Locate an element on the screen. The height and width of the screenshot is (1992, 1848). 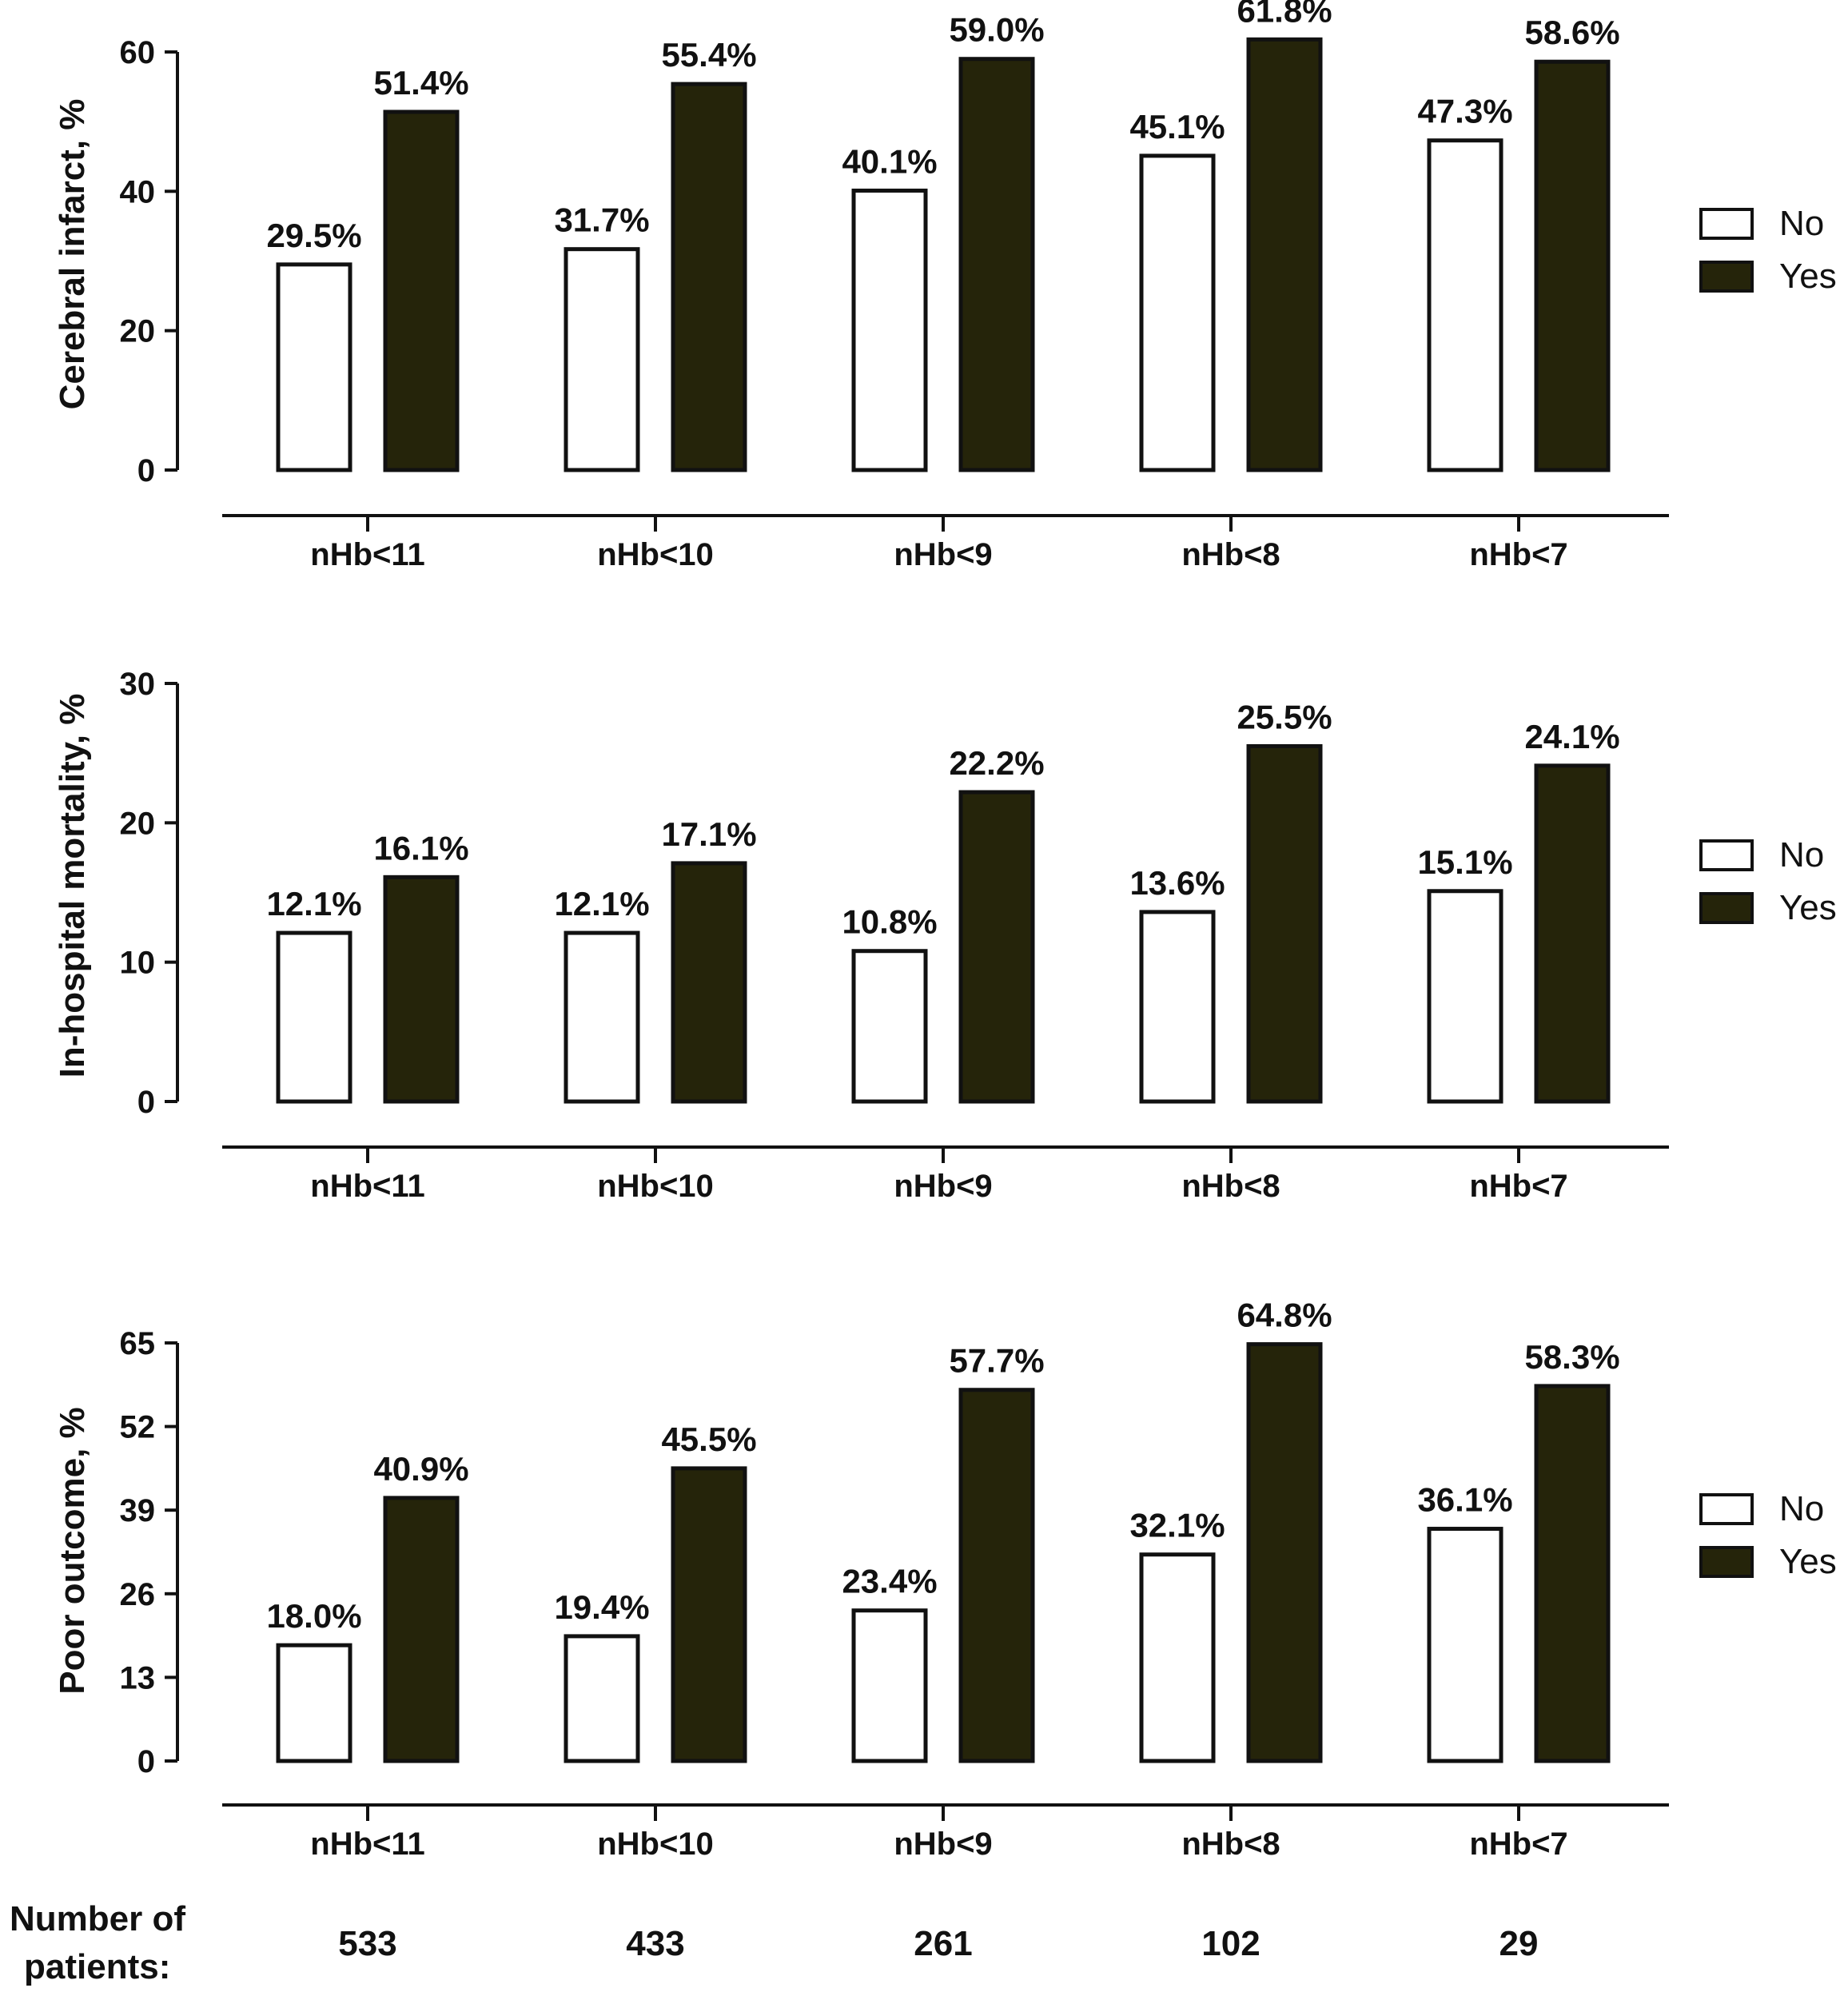
data-label: 36.1% is located at coordinates (1464, 1500).